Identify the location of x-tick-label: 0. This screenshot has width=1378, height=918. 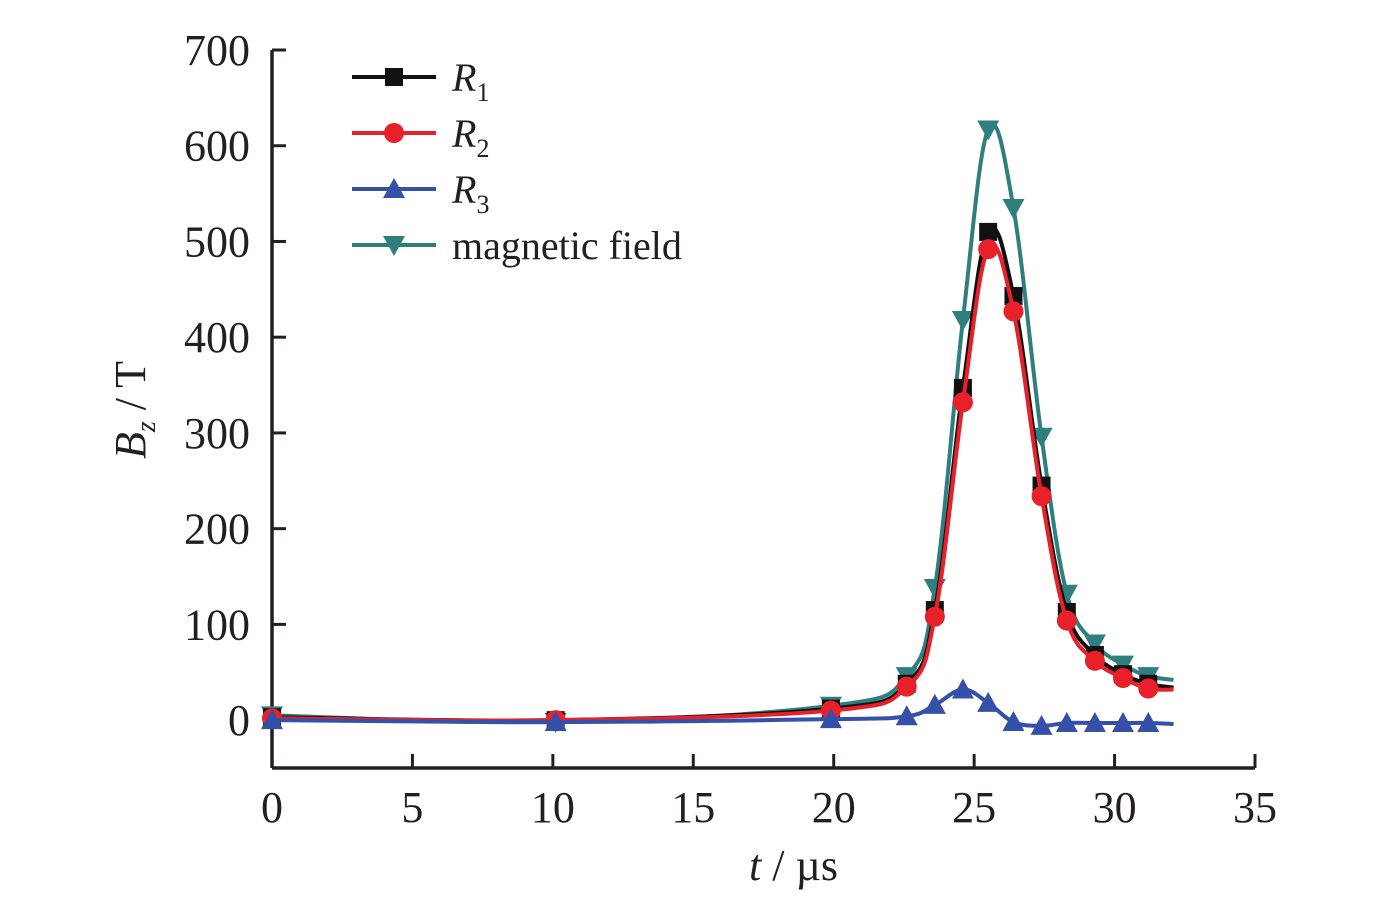
(272, 807).